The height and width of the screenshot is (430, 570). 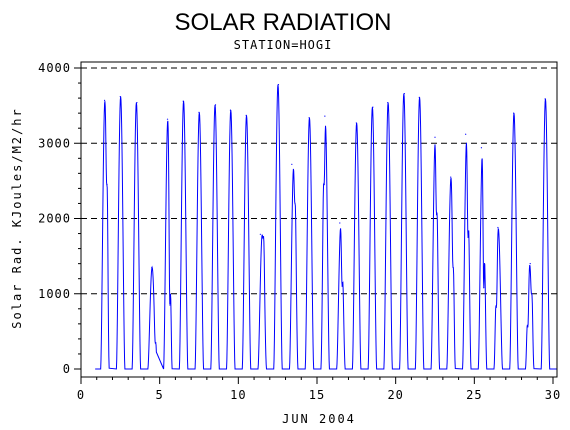 I want to click on x-tick-label: 30, so click(x=553, y=395).